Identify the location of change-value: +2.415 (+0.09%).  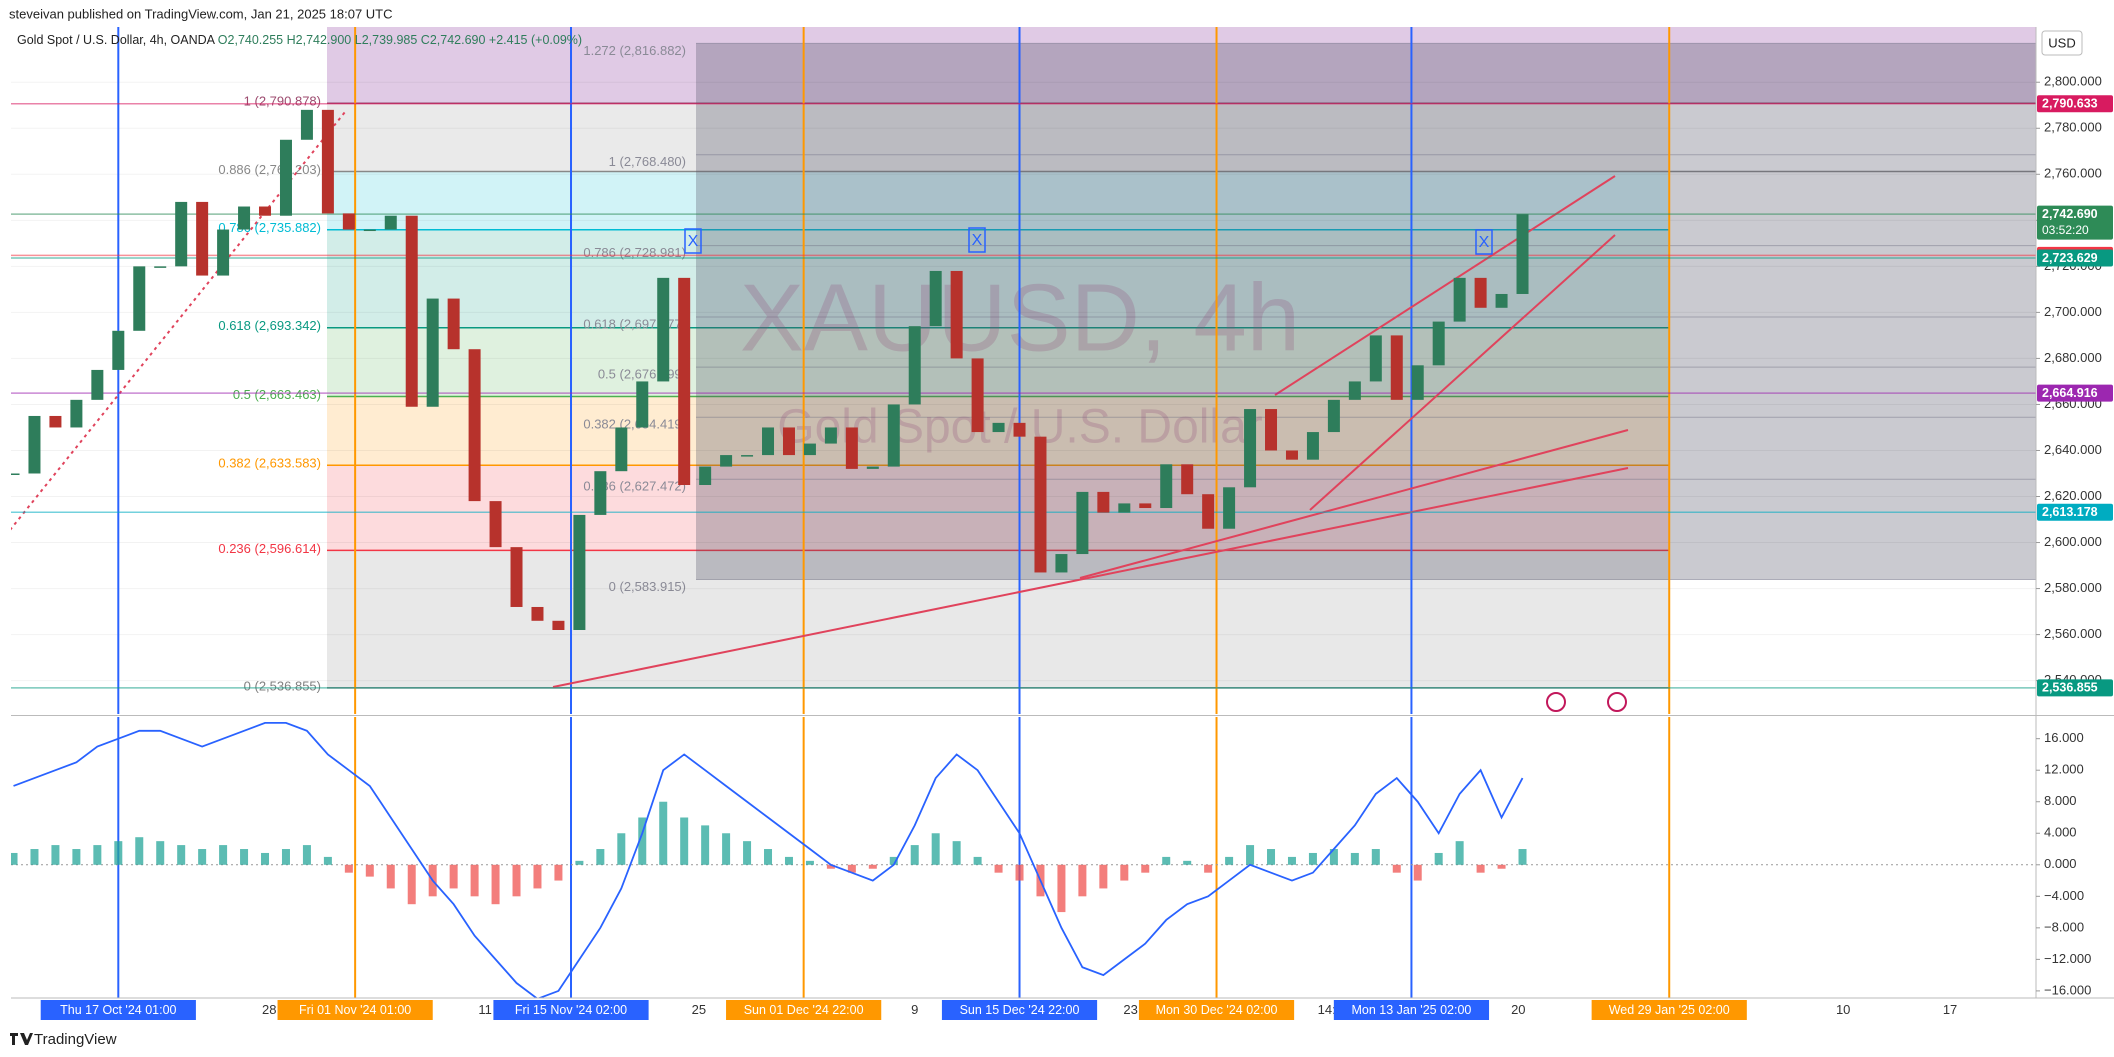
(535, 40).